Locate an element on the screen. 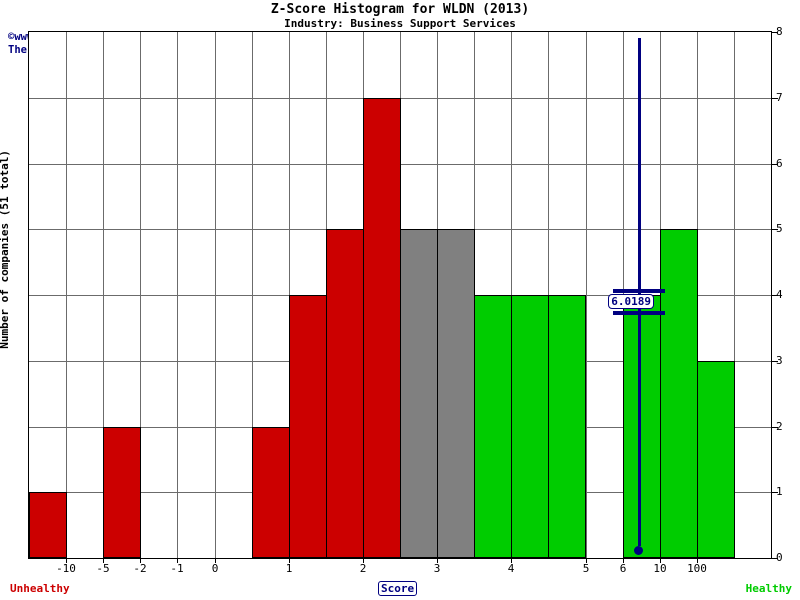 This screenshot has width=800, height=600. x-axis-tick-label: -5 is located at coordinates (103, 568).